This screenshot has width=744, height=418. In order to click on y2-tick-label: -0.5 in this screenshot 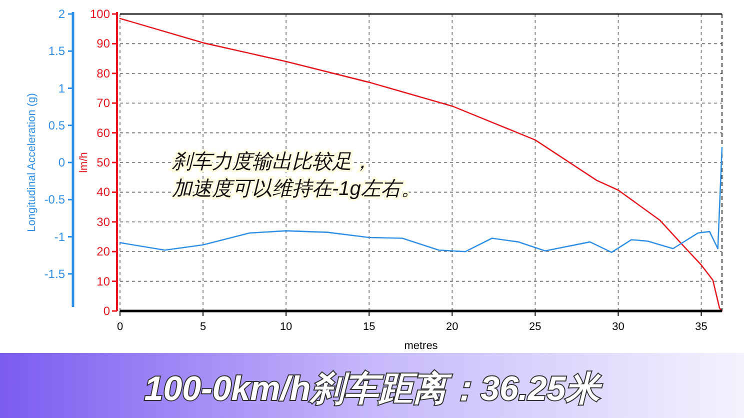, I will do `click(55, 199)`.